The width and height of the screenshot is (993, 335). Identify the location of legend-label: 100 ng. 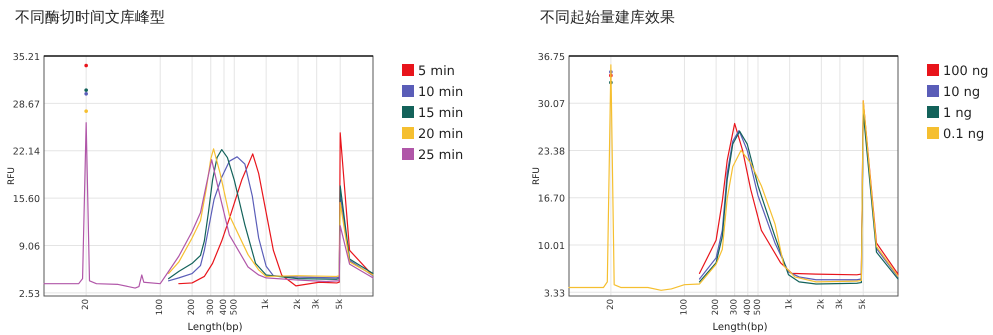
(965, 71).